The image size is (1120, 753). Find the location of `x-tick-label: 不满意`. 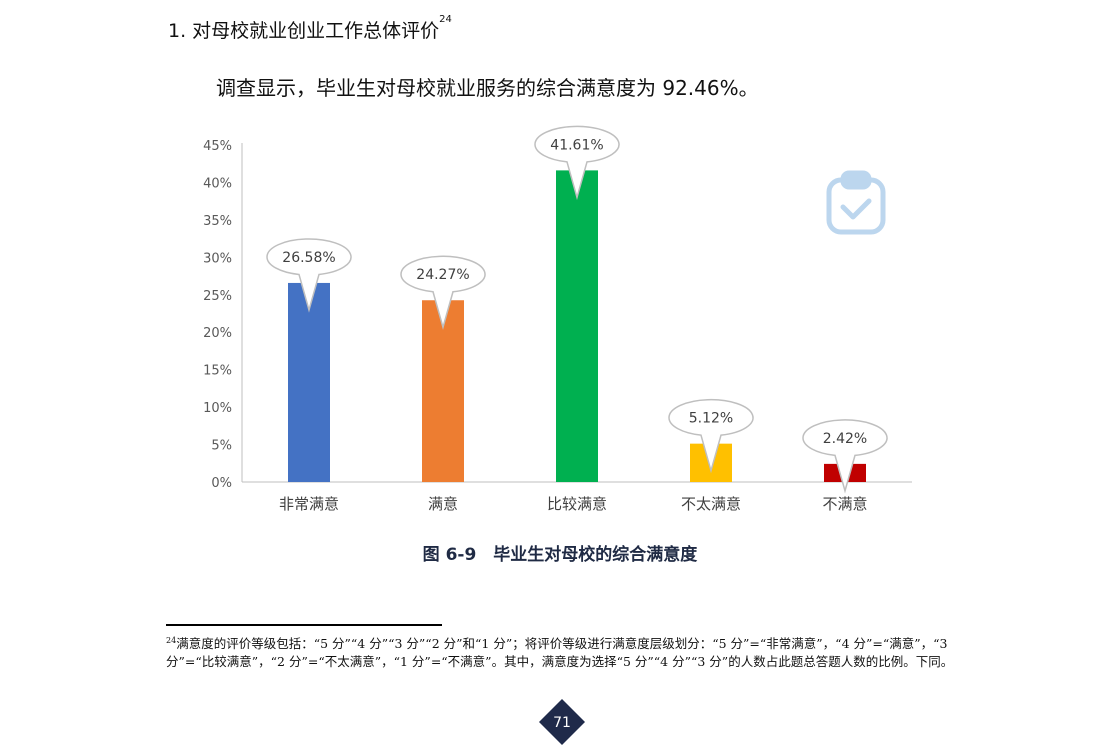

x-tick-label: 不满意 is located at coordinates (844, 504).